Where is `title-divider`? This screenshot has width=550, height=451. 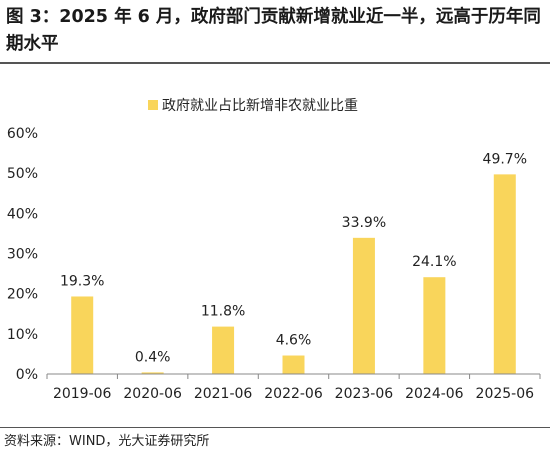 title-divider is located at coordinates (275, 63).